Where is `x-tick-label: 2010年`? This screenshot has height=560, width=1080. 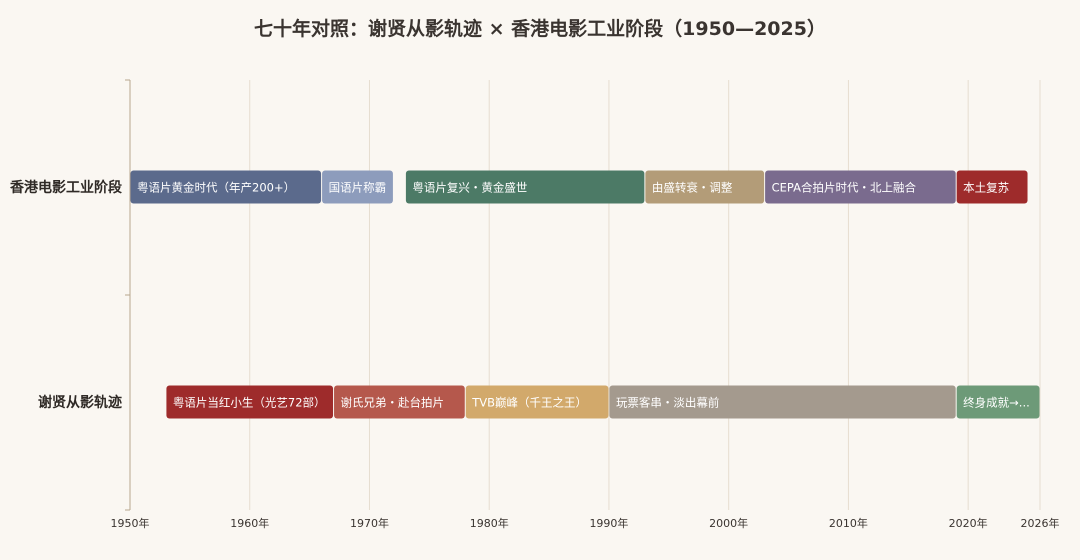
x-tick-label: 2010年 is located at coordinates (848, 523).